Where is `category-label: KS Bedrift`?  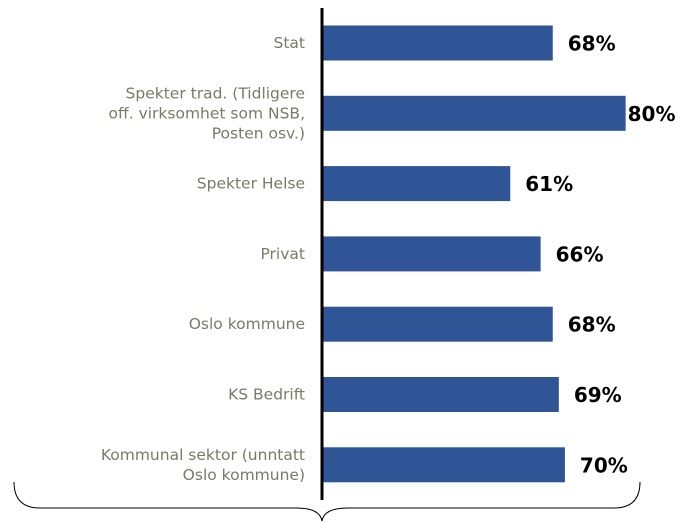 category-label: KS Bedrift is located at coordinates (266, 394).